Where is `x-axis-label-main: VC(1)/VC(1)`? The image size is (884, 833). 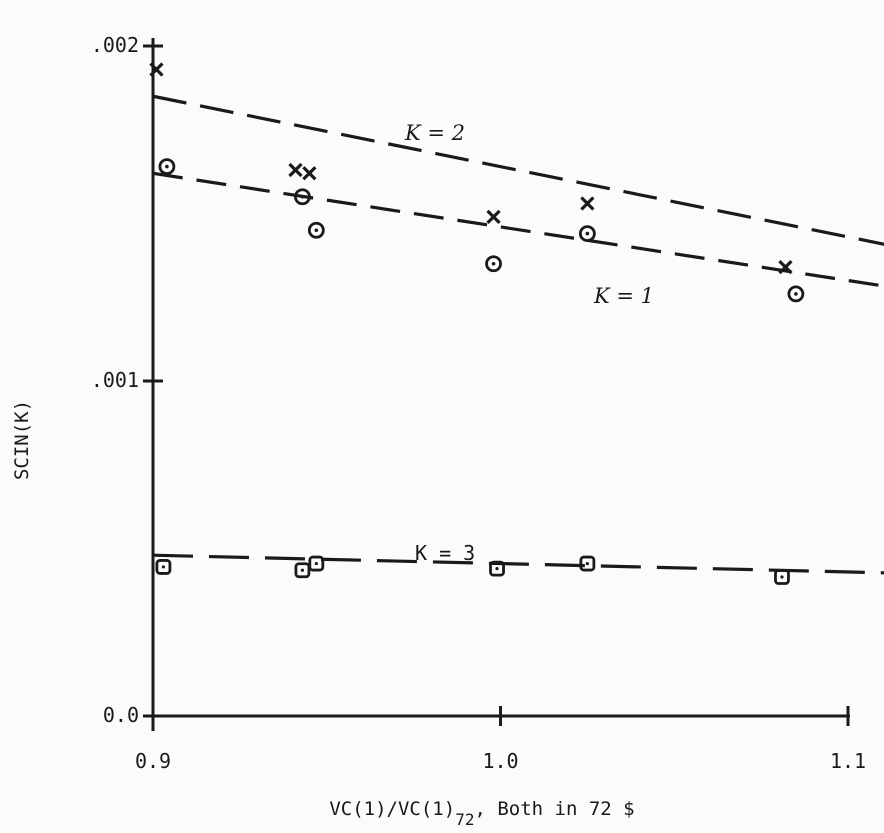
x-axis-label-main: VC(1)/VC(1) is located at coordinates (392, 809).